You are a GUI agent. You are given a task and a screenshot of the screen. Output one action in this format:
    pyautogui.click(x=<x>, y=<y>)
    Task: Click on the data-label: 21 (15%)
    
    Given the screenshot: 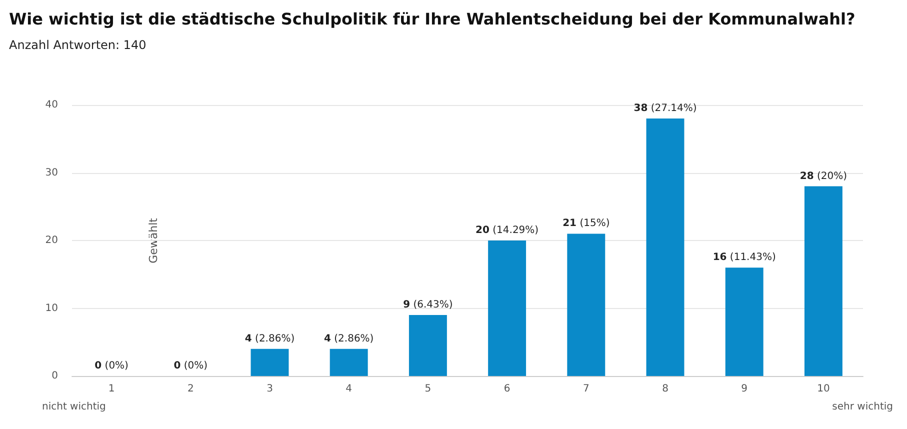 What is the action you would take?
    pyautogui.click(x=586, y=224)
    